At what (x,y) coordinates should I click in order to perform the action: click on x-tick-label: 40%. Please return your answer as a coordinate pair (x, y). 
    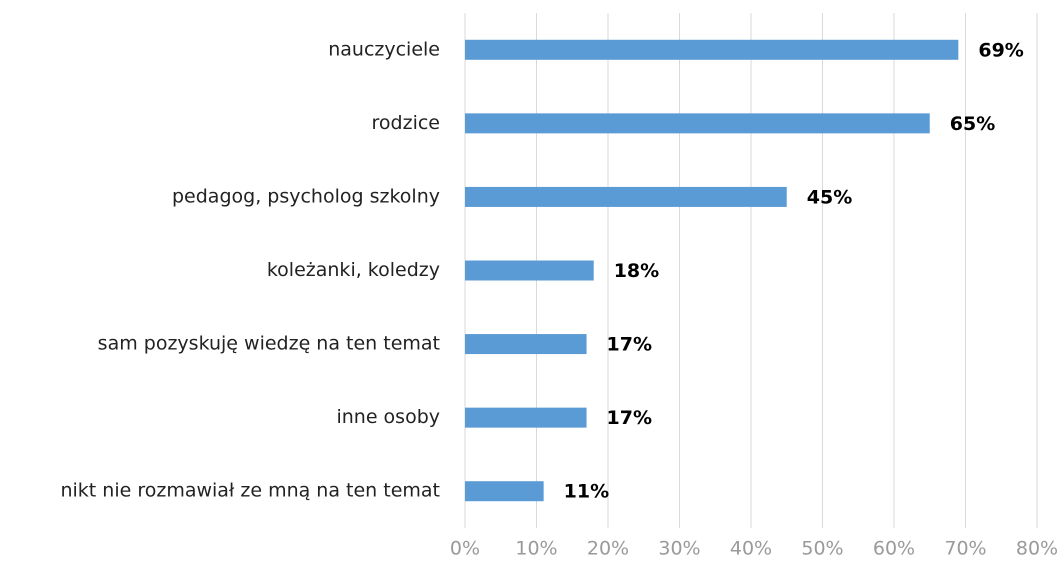
    Looking at the image, I should click on (751, 549).